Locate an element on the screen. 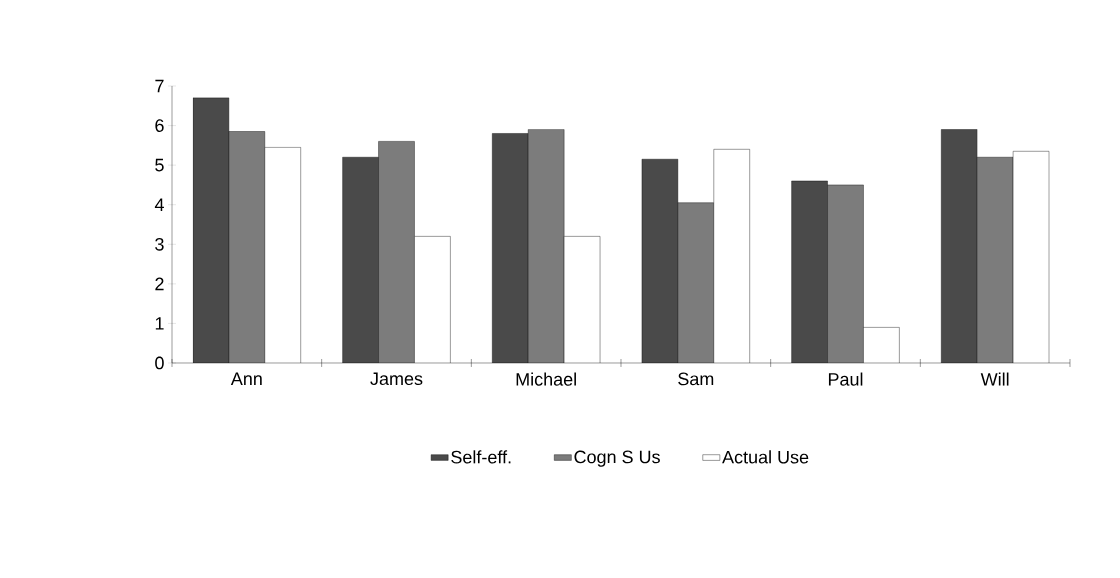 This screenshot has width=1120, height=578. y-tick-label: 3 is located at coordinates (159, 244).